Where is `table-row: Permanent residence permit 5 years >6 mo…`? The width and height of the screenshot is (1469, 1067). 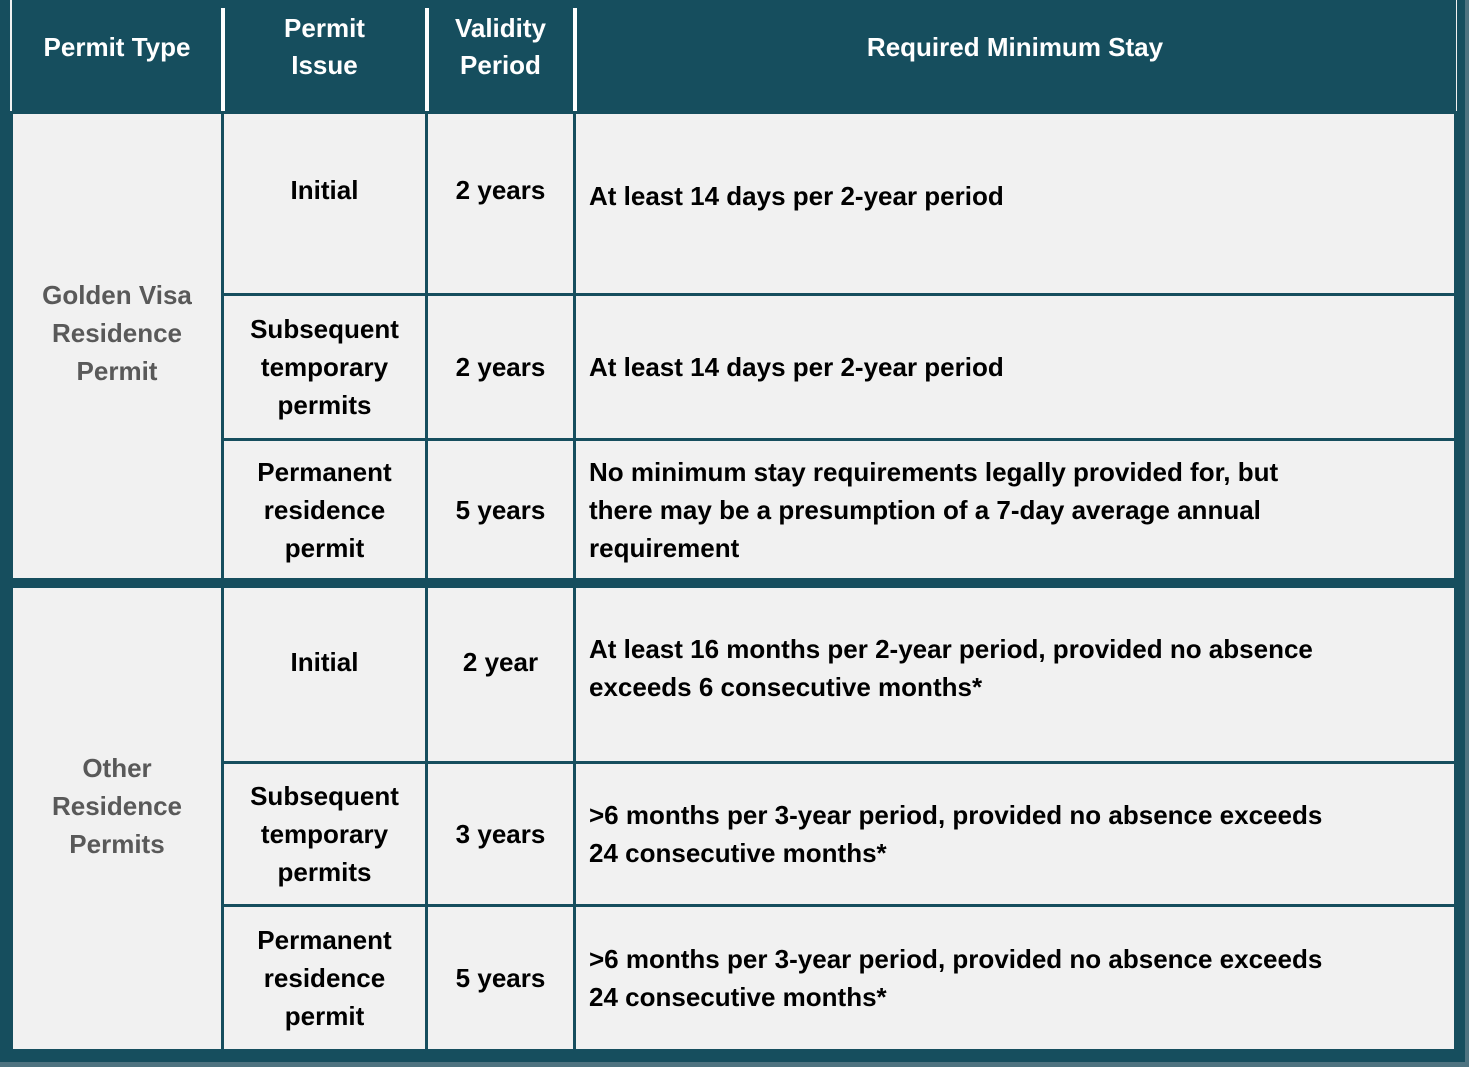 table-row: Permanent residence permit 5 years >6 mo… is located at coordinates (734, 978).